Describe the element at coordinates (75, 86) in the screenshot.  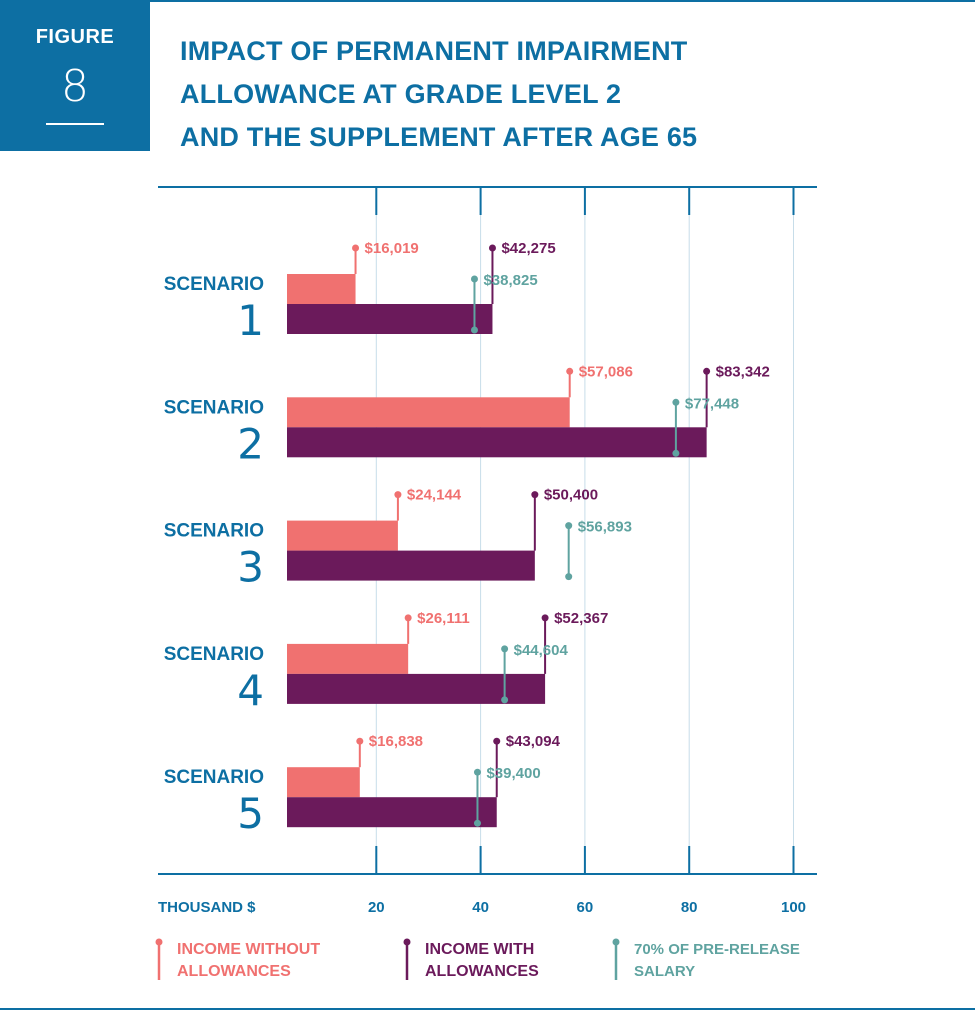
I see `figure-number: 8` at that location.